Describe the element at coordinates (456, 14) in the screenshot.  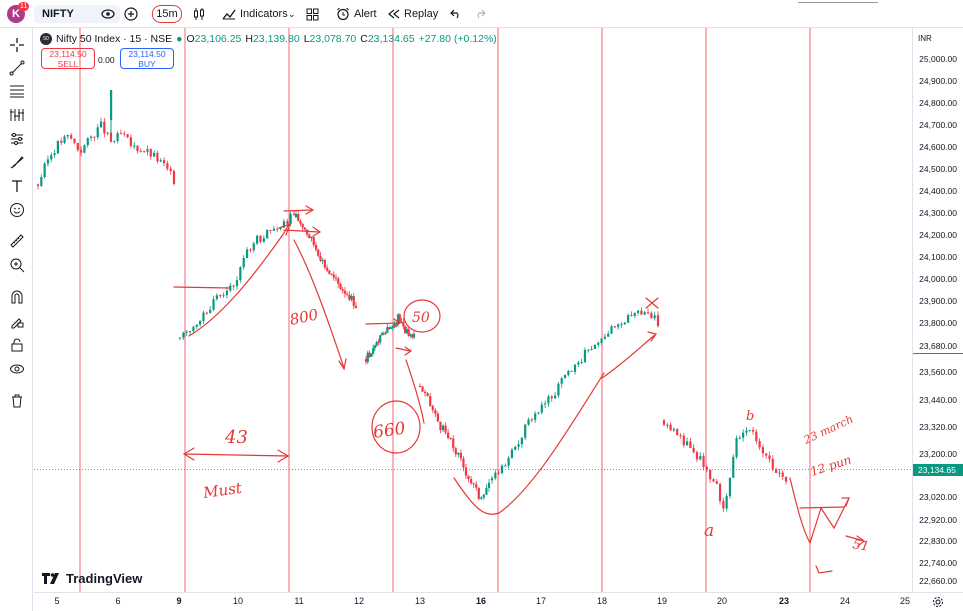
I see `undo-icon` at that location.